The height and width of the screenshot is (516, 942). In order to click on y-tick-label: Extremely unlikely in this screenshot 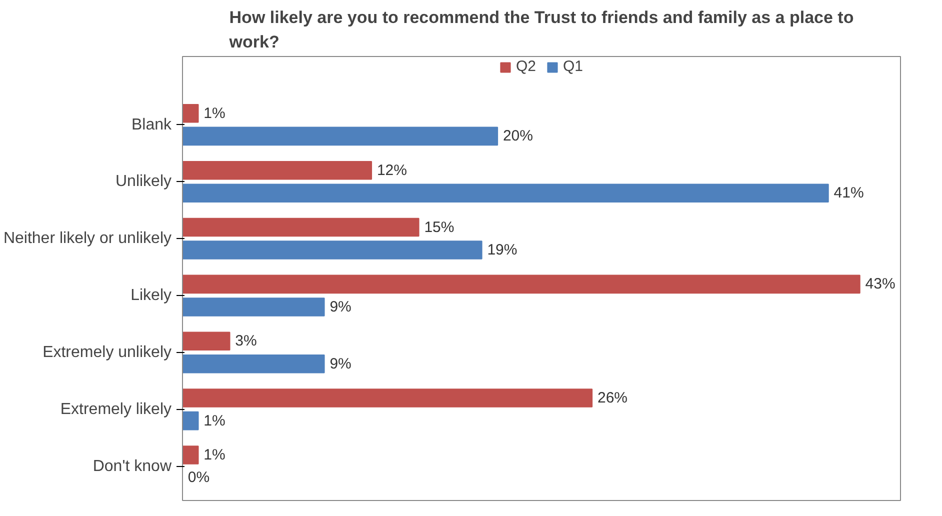, I will do `click(107, 352)`.